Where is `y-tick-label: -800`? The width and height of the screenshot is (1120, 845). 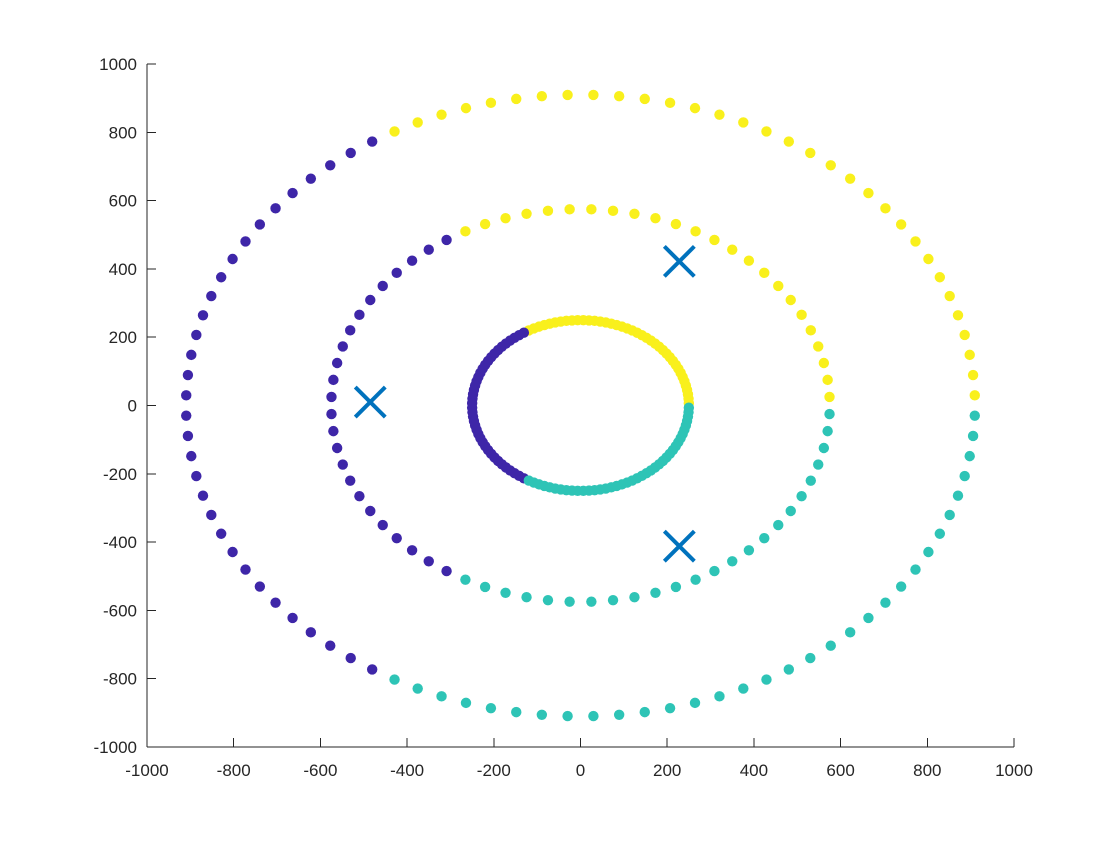
y-tick-label: -800 is located at coordinates (120, 679).